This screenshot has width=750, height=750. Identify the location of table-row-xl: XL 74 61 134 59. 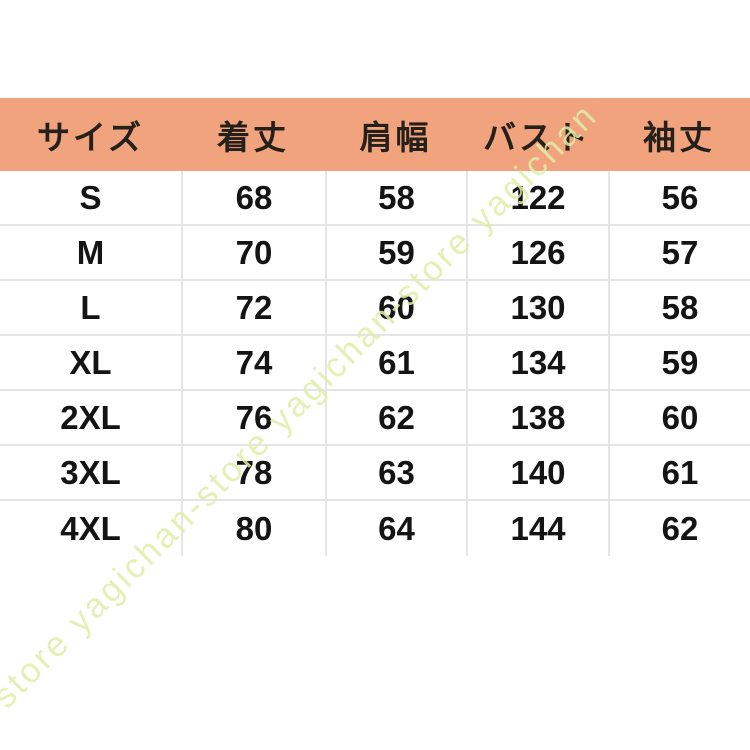
(375, 363).